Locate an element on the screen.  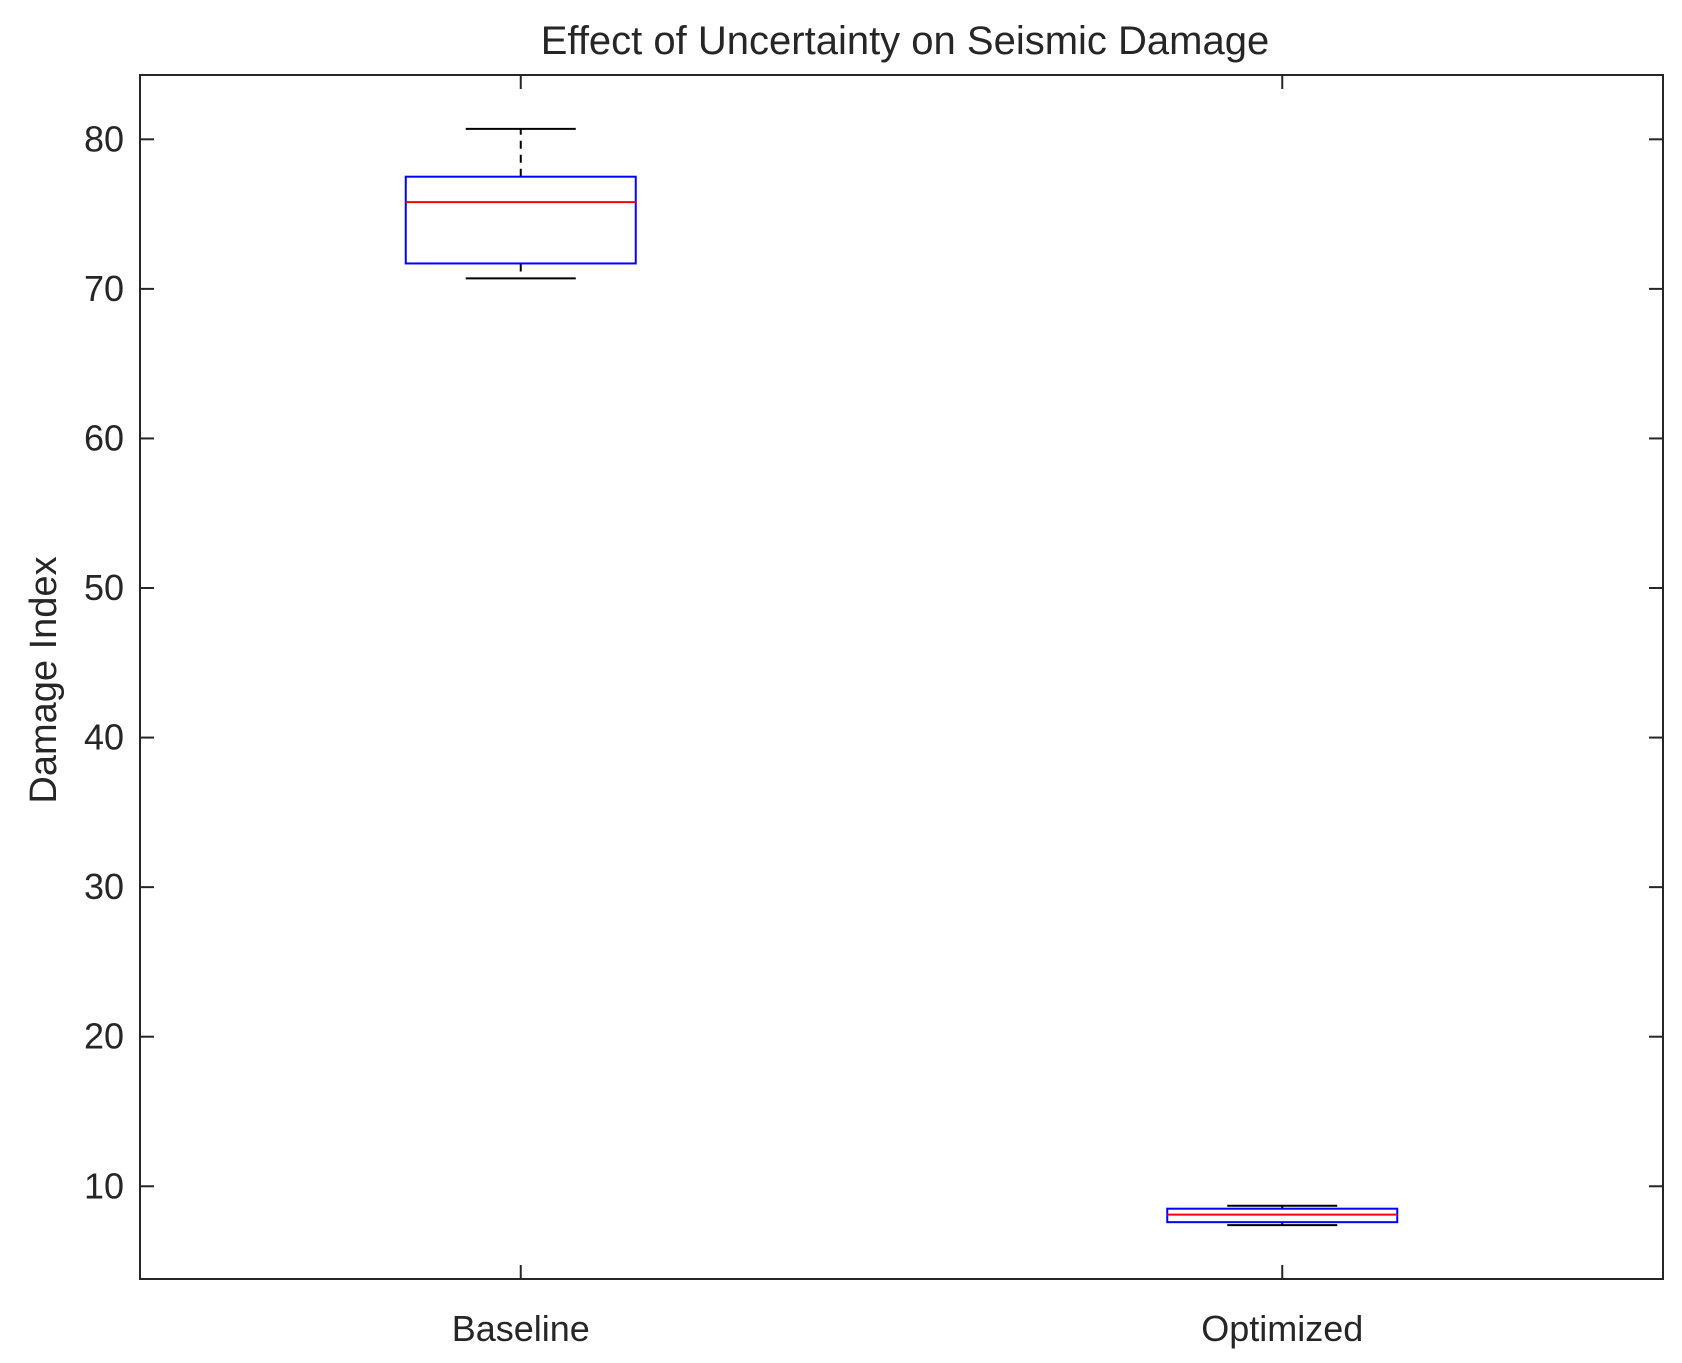
chart-title: Effect of Uncertainty on Seismic Damage is located at coordinates (905, 41).